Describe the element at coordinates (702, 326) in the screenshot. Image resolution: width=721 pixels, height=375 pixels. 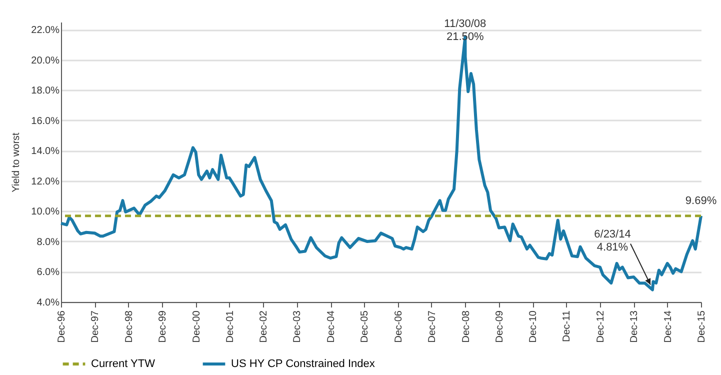
I see `x-tick-label: Dec-15` at that location.